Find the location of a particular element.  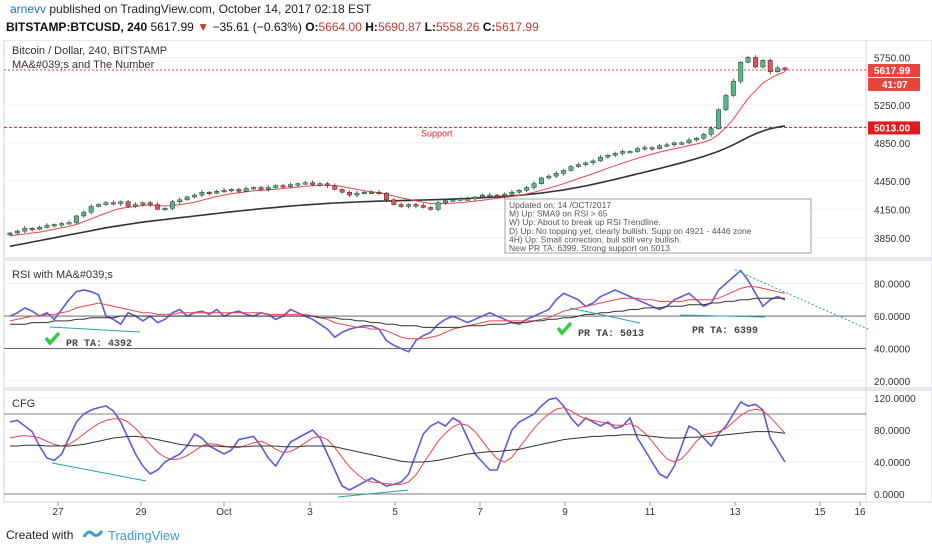

cfg-line is located at coordinates (397, 444).